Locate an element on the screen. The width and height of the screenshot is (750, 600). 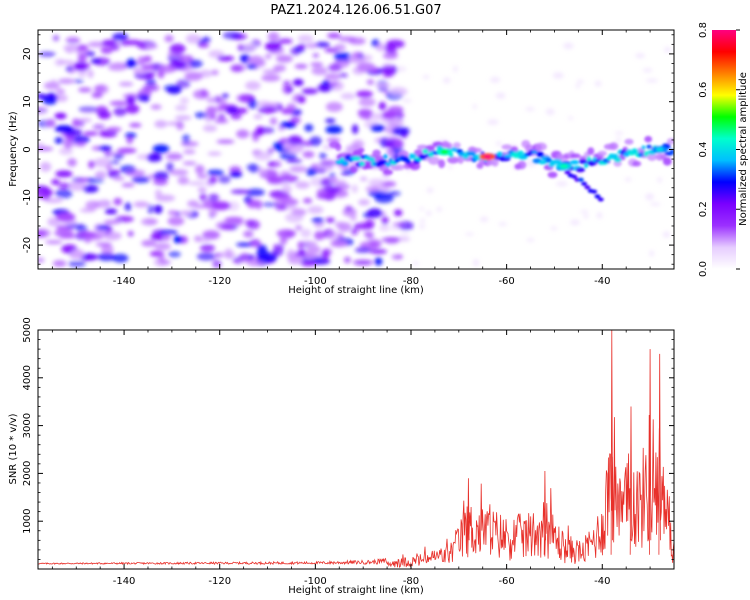
y-tick-label: -10 is located at coordinates (27, 197).